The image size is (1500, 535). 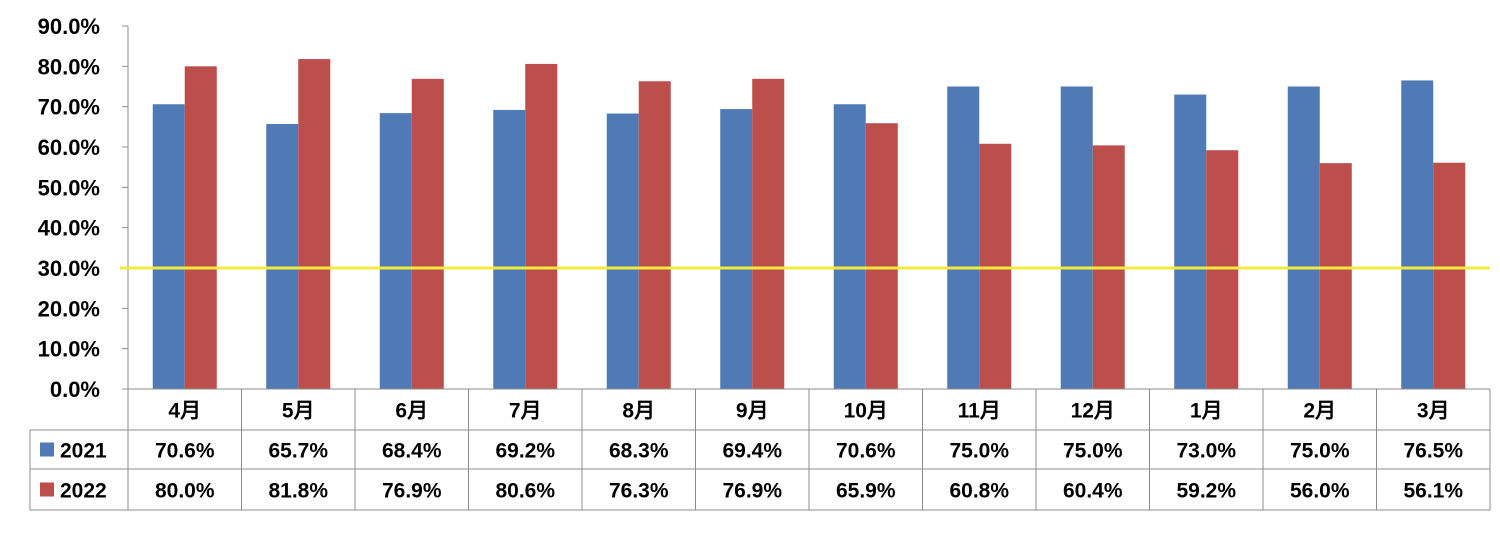 What do you see at coordinates (69, 107) in the screenshot?
I see `y-tick-label: 70.0%` at bounding box center [69, 107].